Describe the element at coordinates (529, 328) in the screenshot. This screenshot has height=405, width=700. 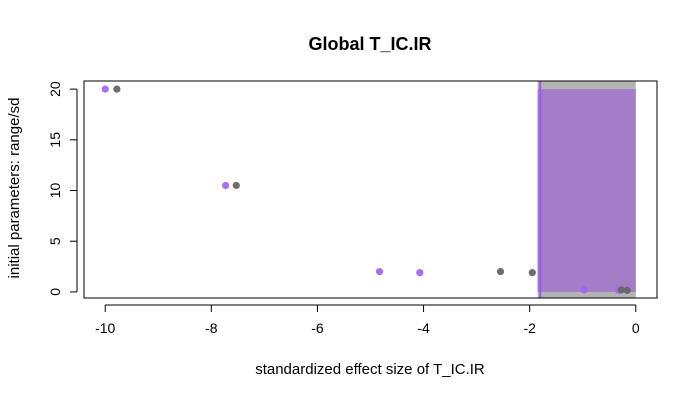
I see `x-tick-label: -2` at that location.